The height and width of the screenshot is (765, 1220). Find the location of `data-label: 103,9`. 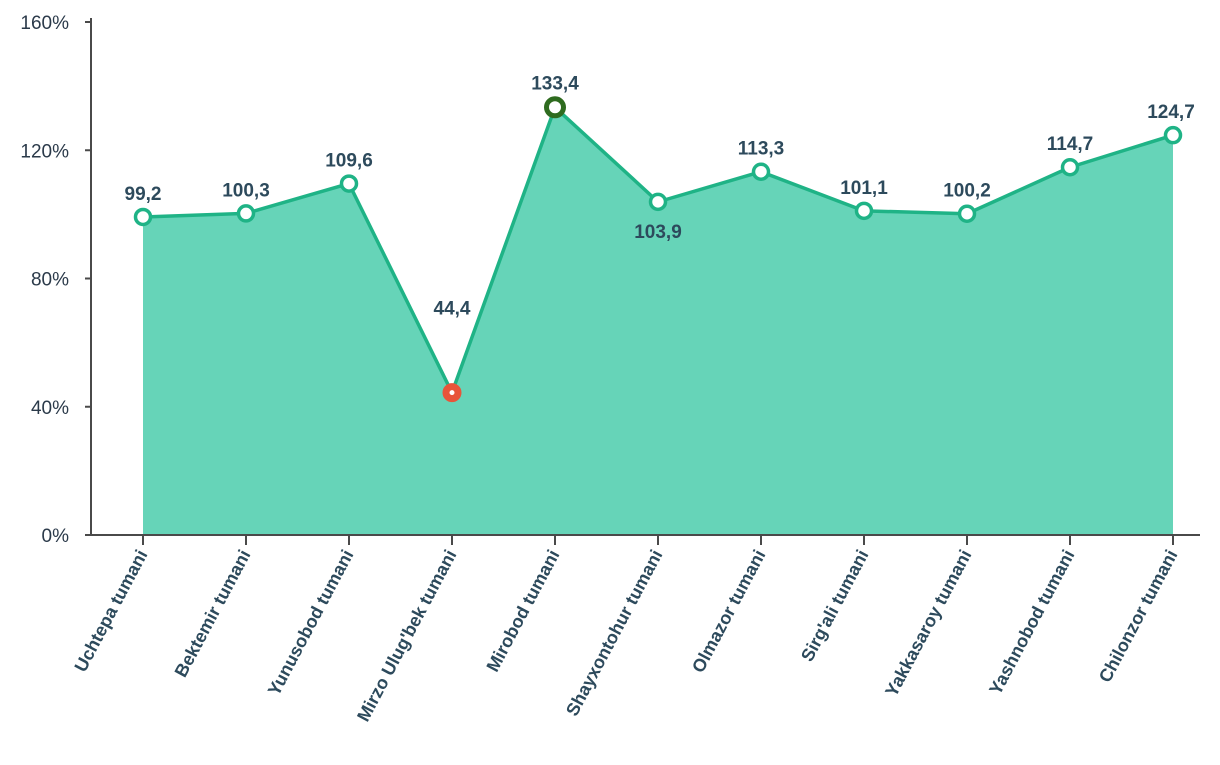

data-label: 103,9 is located at coordinates (658, 232).